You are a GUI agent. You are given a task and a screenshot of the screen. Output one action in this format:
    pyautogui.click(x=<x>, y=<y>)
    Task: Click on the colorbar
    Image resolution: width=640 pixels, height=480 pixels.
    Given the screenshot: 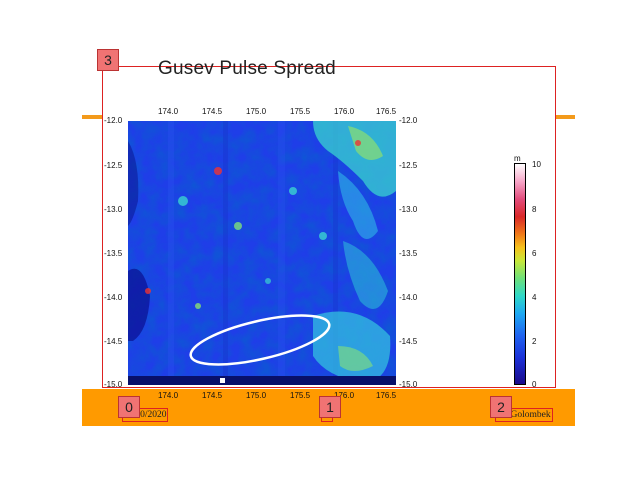 What is the action you would take?
    pyautogui.click(x=520, y=274)
    